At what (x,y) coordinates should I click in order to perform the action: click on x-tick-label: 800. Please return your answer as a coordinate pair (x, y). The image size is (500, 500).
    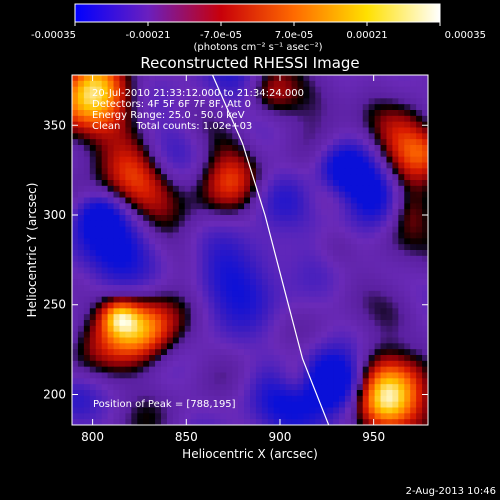
    Looking at the image, I should click on (92, 437).